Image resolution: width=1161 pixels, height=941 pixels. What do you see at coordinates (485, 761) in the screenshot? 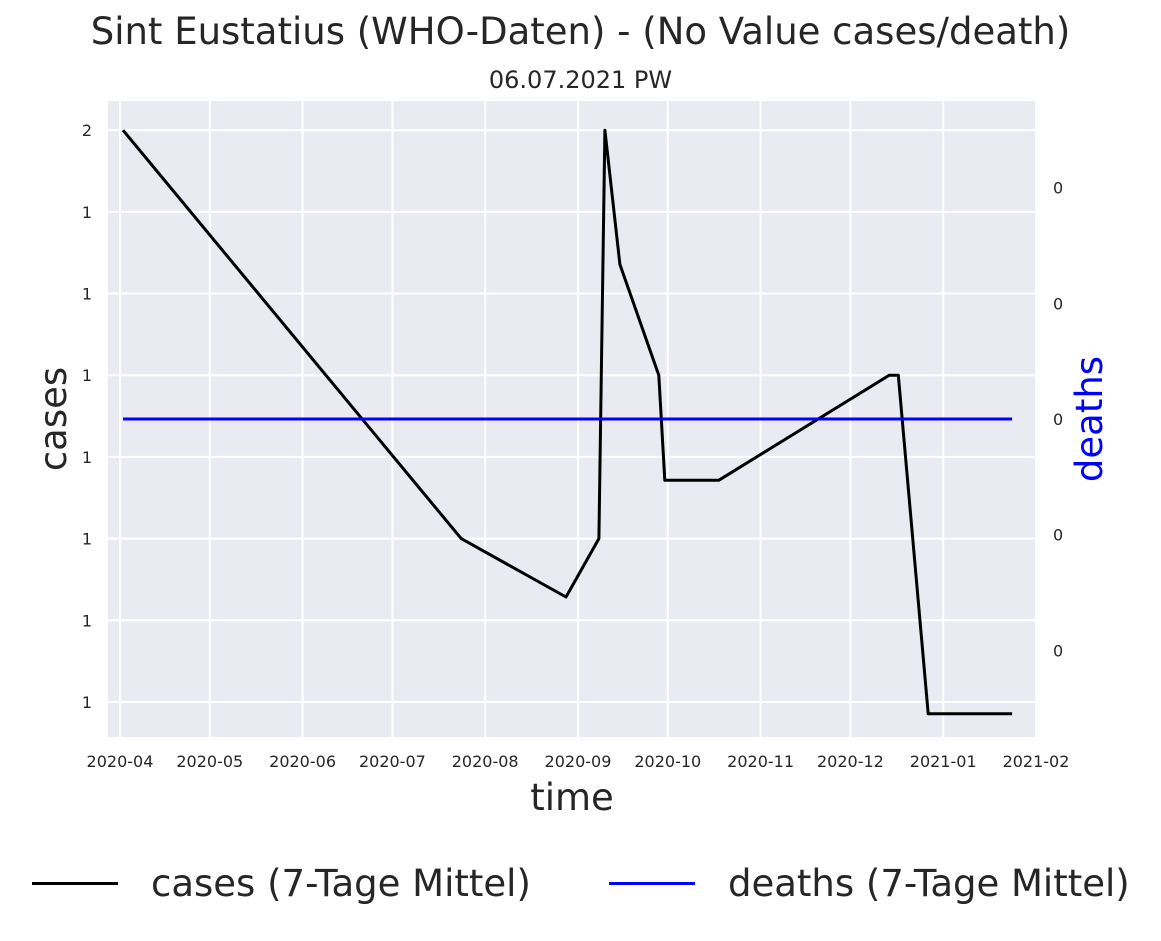
I see `x-tick-label: 2020-08` at bounding box center [485, 761].